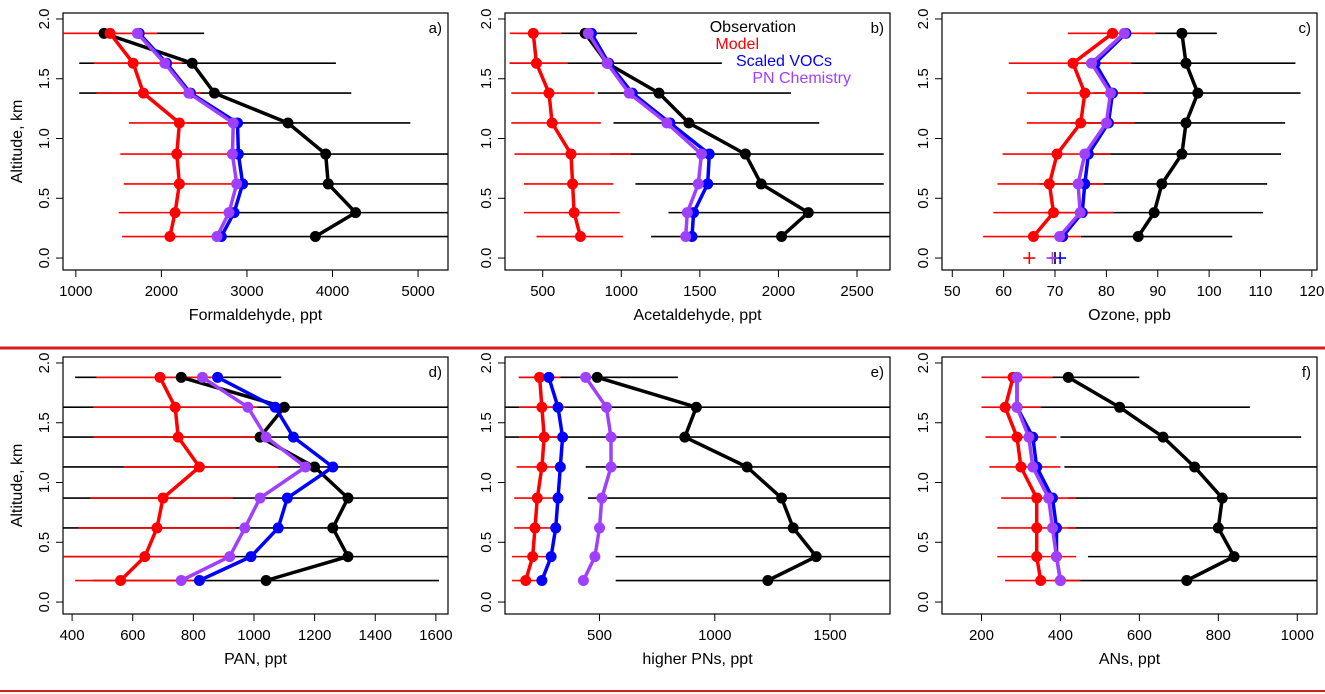 This screenshot has height=694, width=1325. Describe the element at coordinates (588, 33) in the screenshot. I see `panel-b-pn-chemistry-point` at that location.